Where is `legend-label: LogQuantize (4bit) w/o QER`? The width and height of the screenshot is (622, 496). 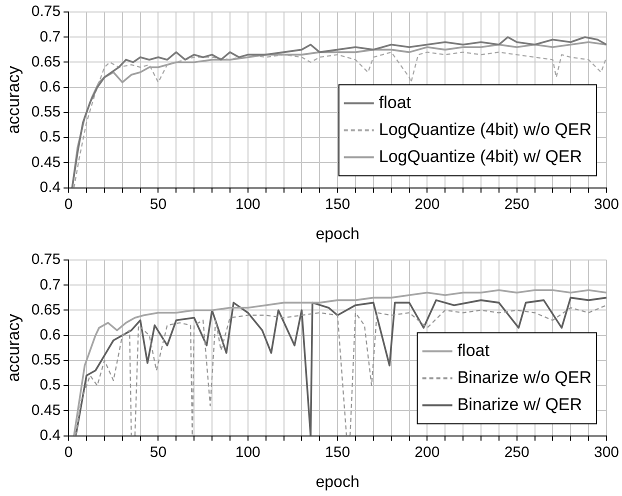 legend-label: LogQuantize (4bit) w/o QER is located at coordinates (485, 129).